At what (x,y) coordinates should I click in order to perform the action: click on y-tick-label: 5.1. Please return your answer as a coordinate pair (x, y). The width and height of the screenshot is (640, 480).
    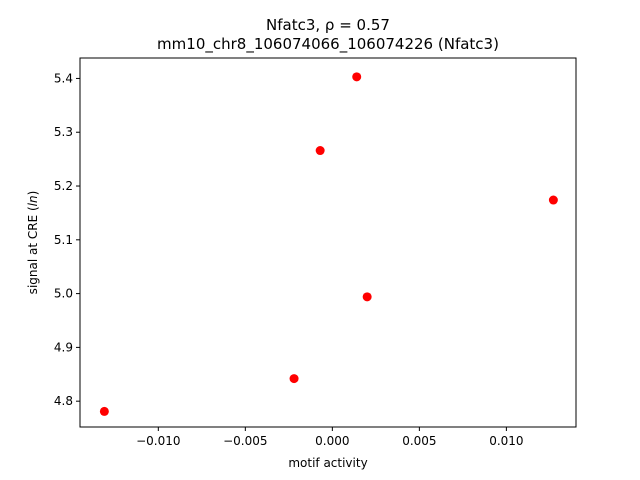
    Looking at the image, I should click on (63, 240).